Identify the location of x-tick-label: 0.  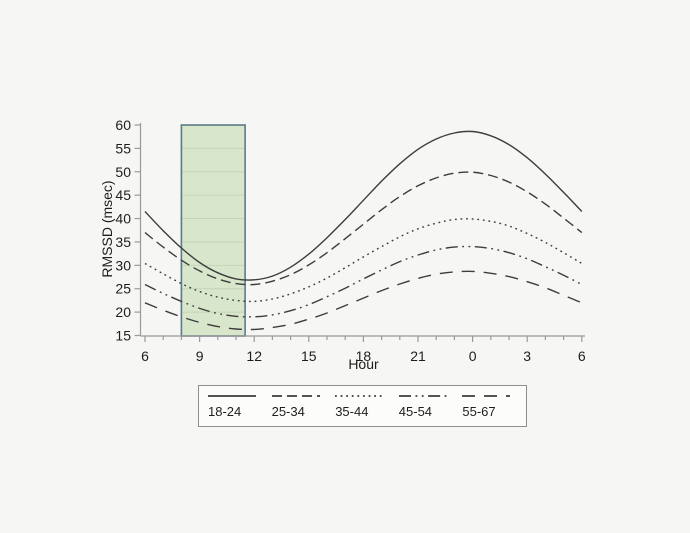
(473, 356).